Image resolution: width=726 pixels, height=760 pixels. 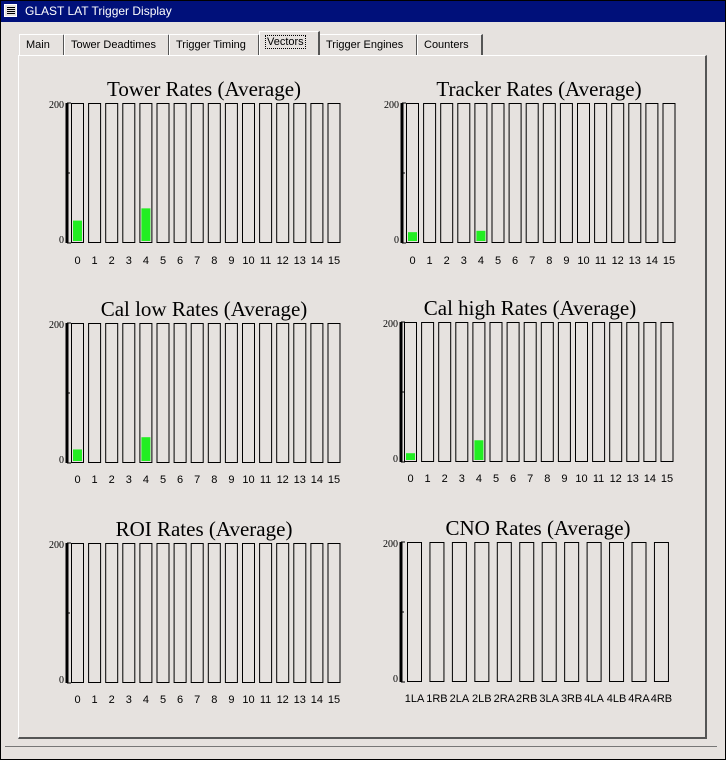 What do you see at coordinates (10, 10) in the screenshot?
I see `window-menu-icon` at bounding box center [10, 10].